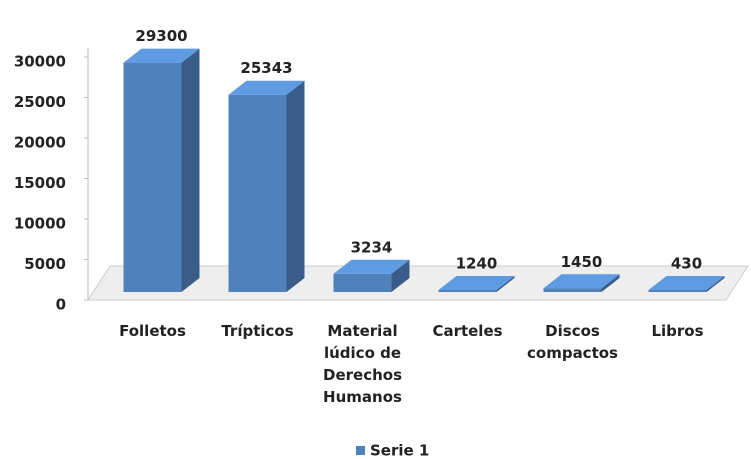  What do you see at coordinates (686, 264) in the screenshot?
I see `data-label: 430` at bounding box center [686, 264].